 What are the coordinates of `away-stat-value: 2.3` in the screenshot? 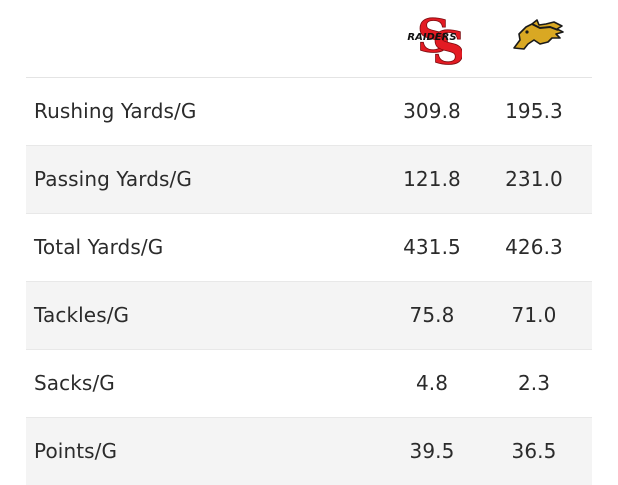 It's located at (534, 383).